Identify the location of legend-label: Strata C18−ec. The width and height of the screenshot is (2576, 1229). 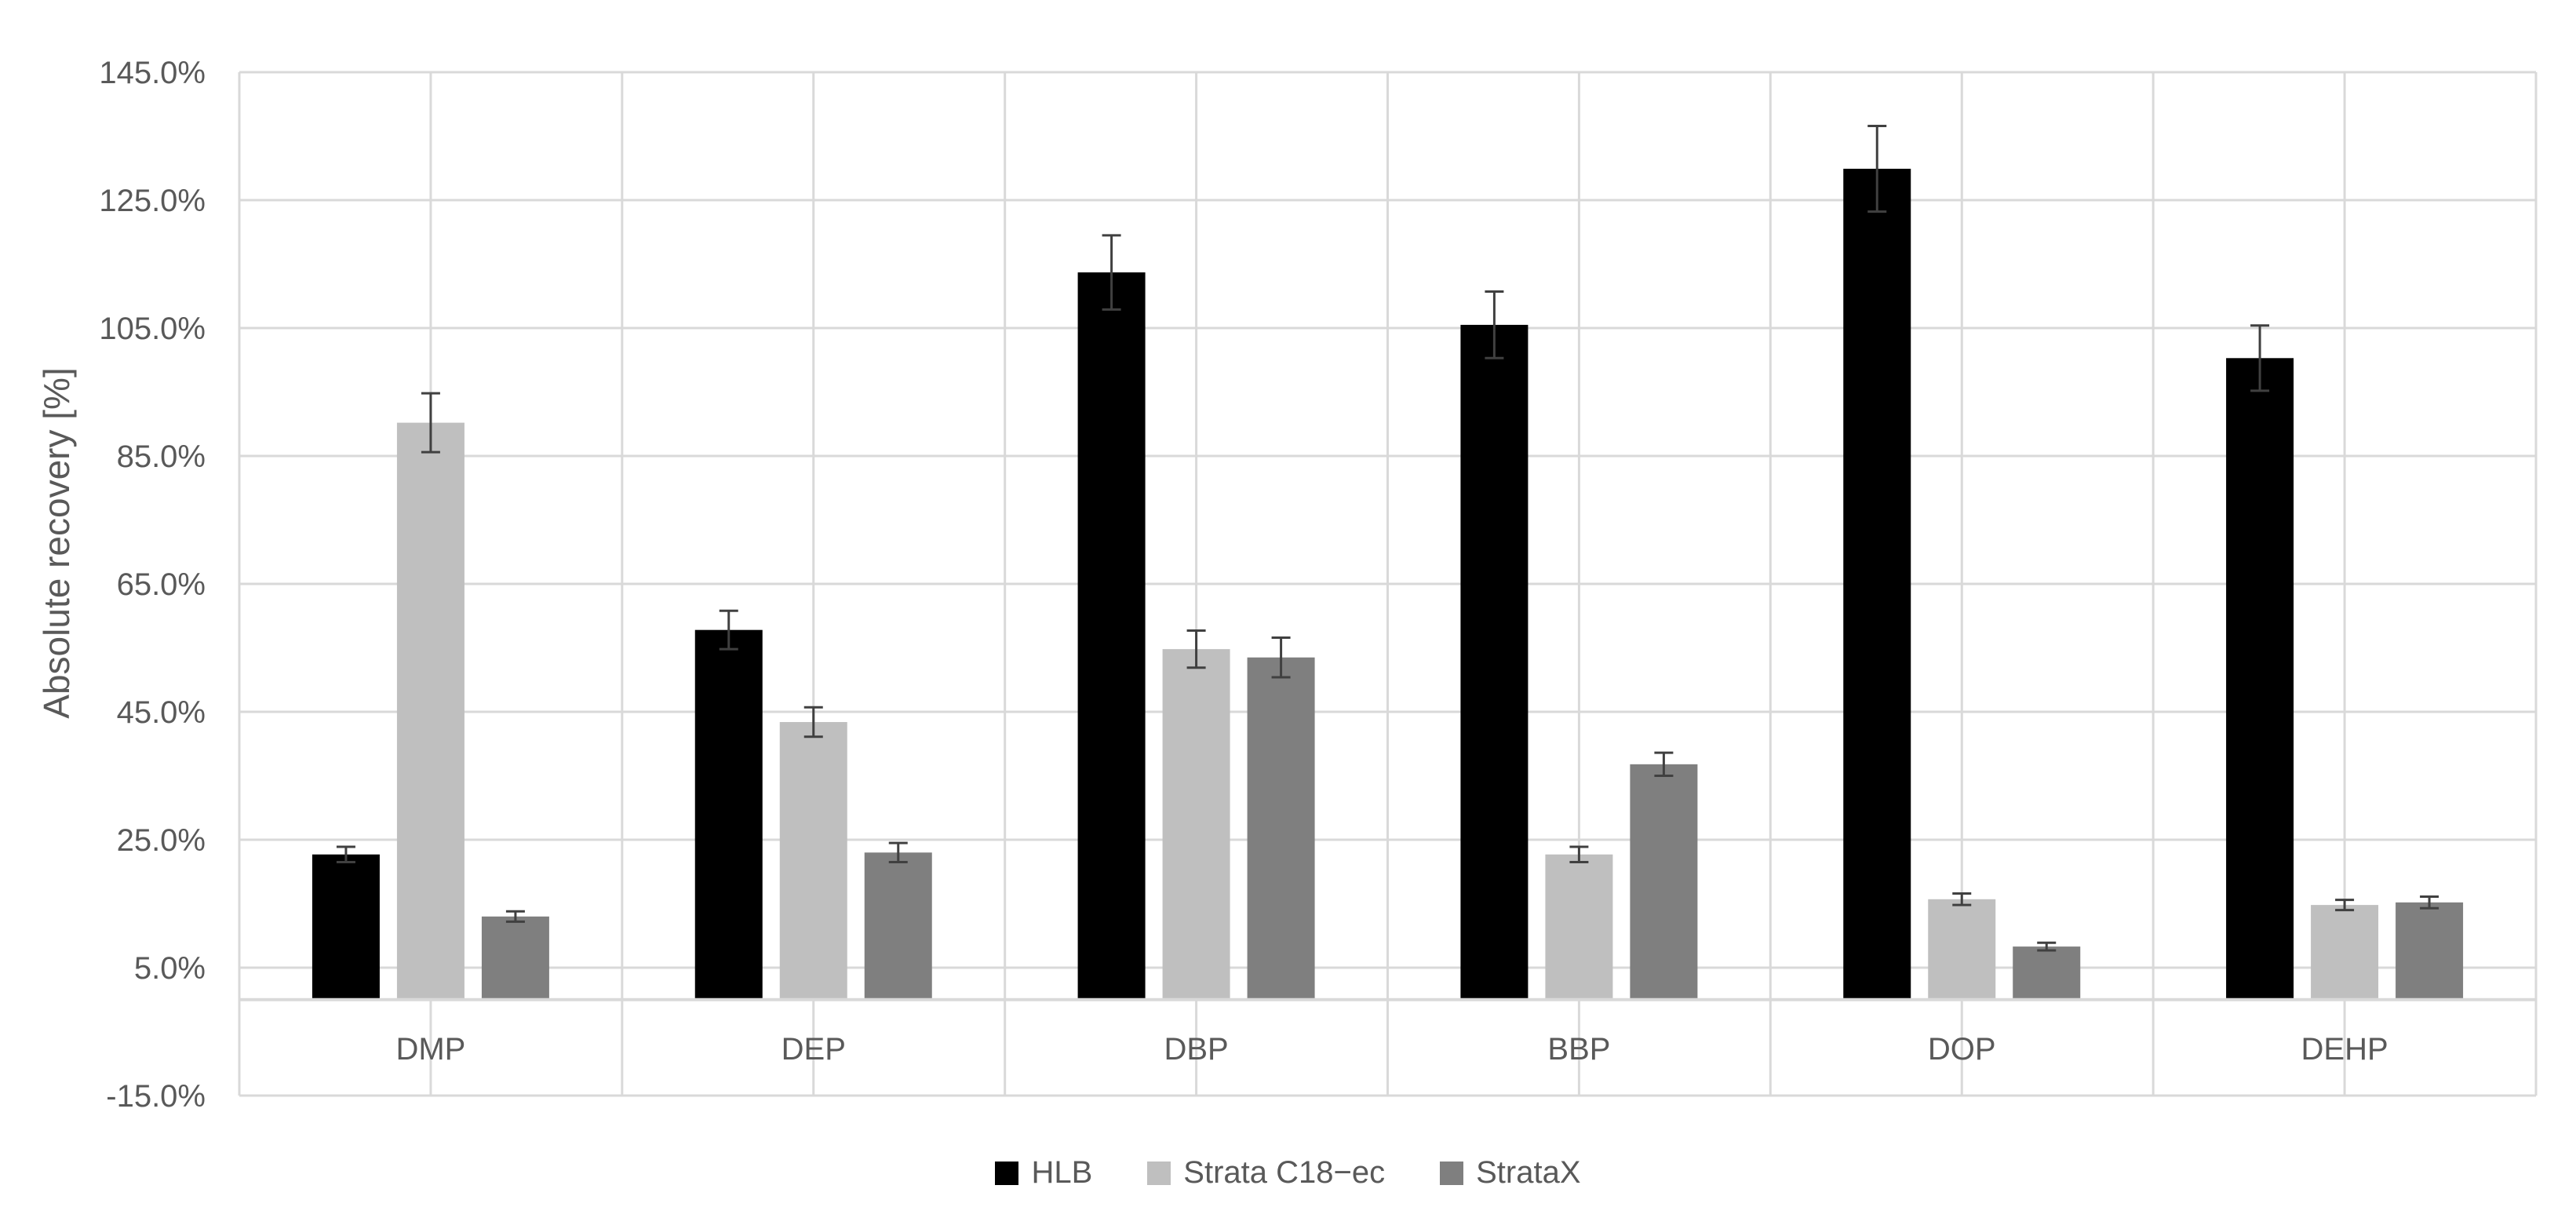
(1284, 1172).